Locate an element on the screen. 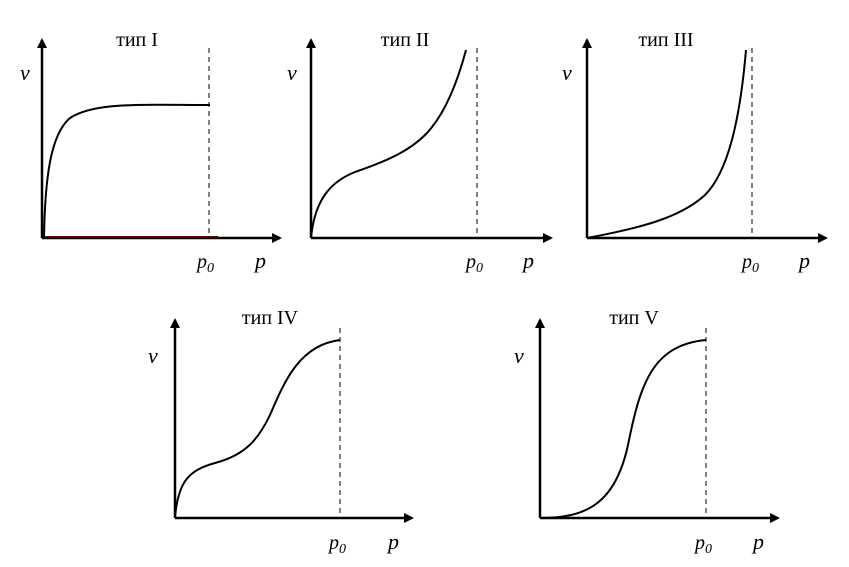 This screenshot has width=849, height=567. panel-title: тип II is located at coordinates (405, 40).